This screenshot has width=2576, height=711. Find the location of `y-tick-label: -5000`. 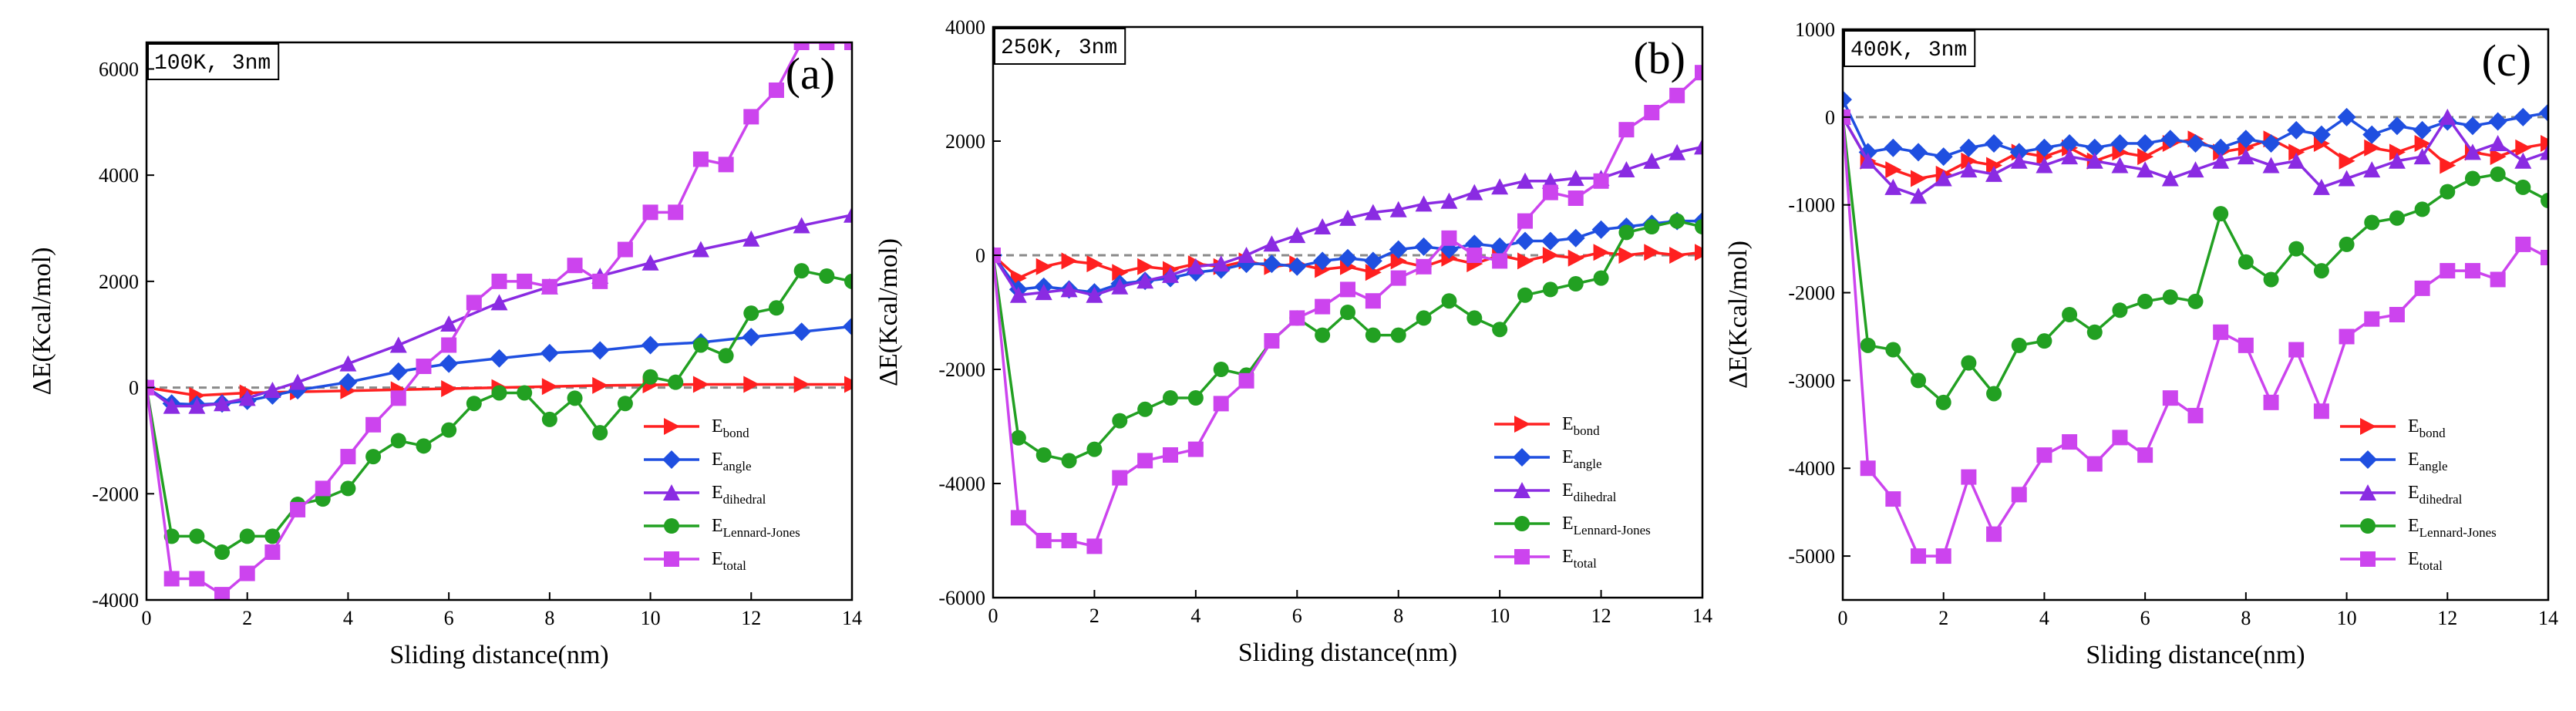

y-tick-label: -5000 is located at coordinates (1811, 556).